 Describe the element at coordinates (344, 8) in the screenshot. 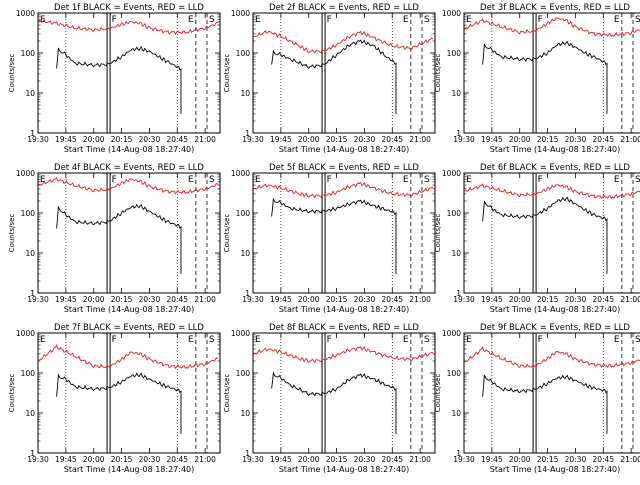

I see `panel-title: Det 2f BLACK = Events, RED = LLD` at that location.